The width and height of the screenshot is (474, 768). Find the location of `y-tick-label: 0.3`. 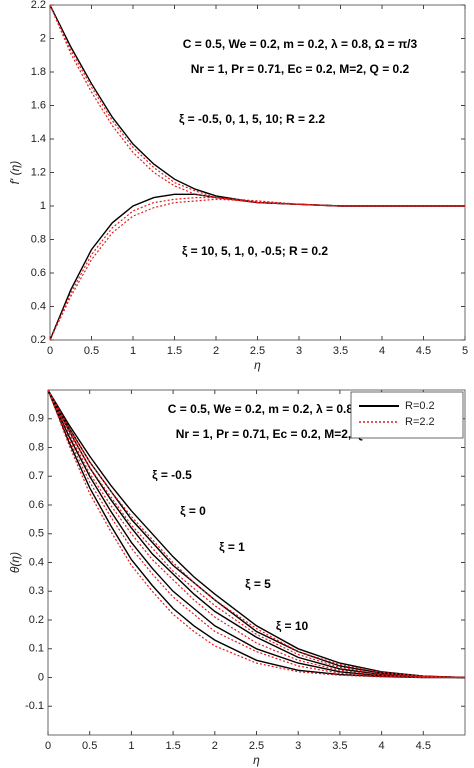

y-tick-label: 0.3 is located at coordinates (36, 591).